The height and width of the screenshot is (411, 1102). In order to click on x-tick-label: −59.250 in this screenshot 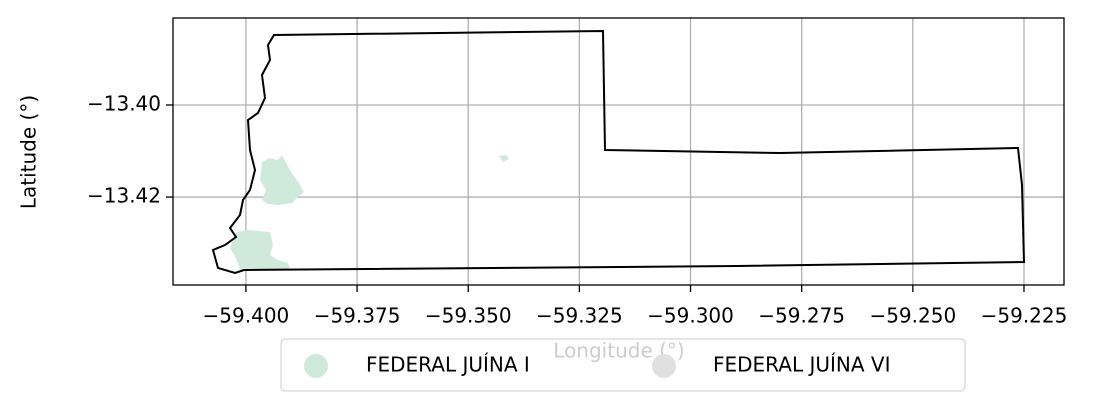, I will do `click(912, 316)`.